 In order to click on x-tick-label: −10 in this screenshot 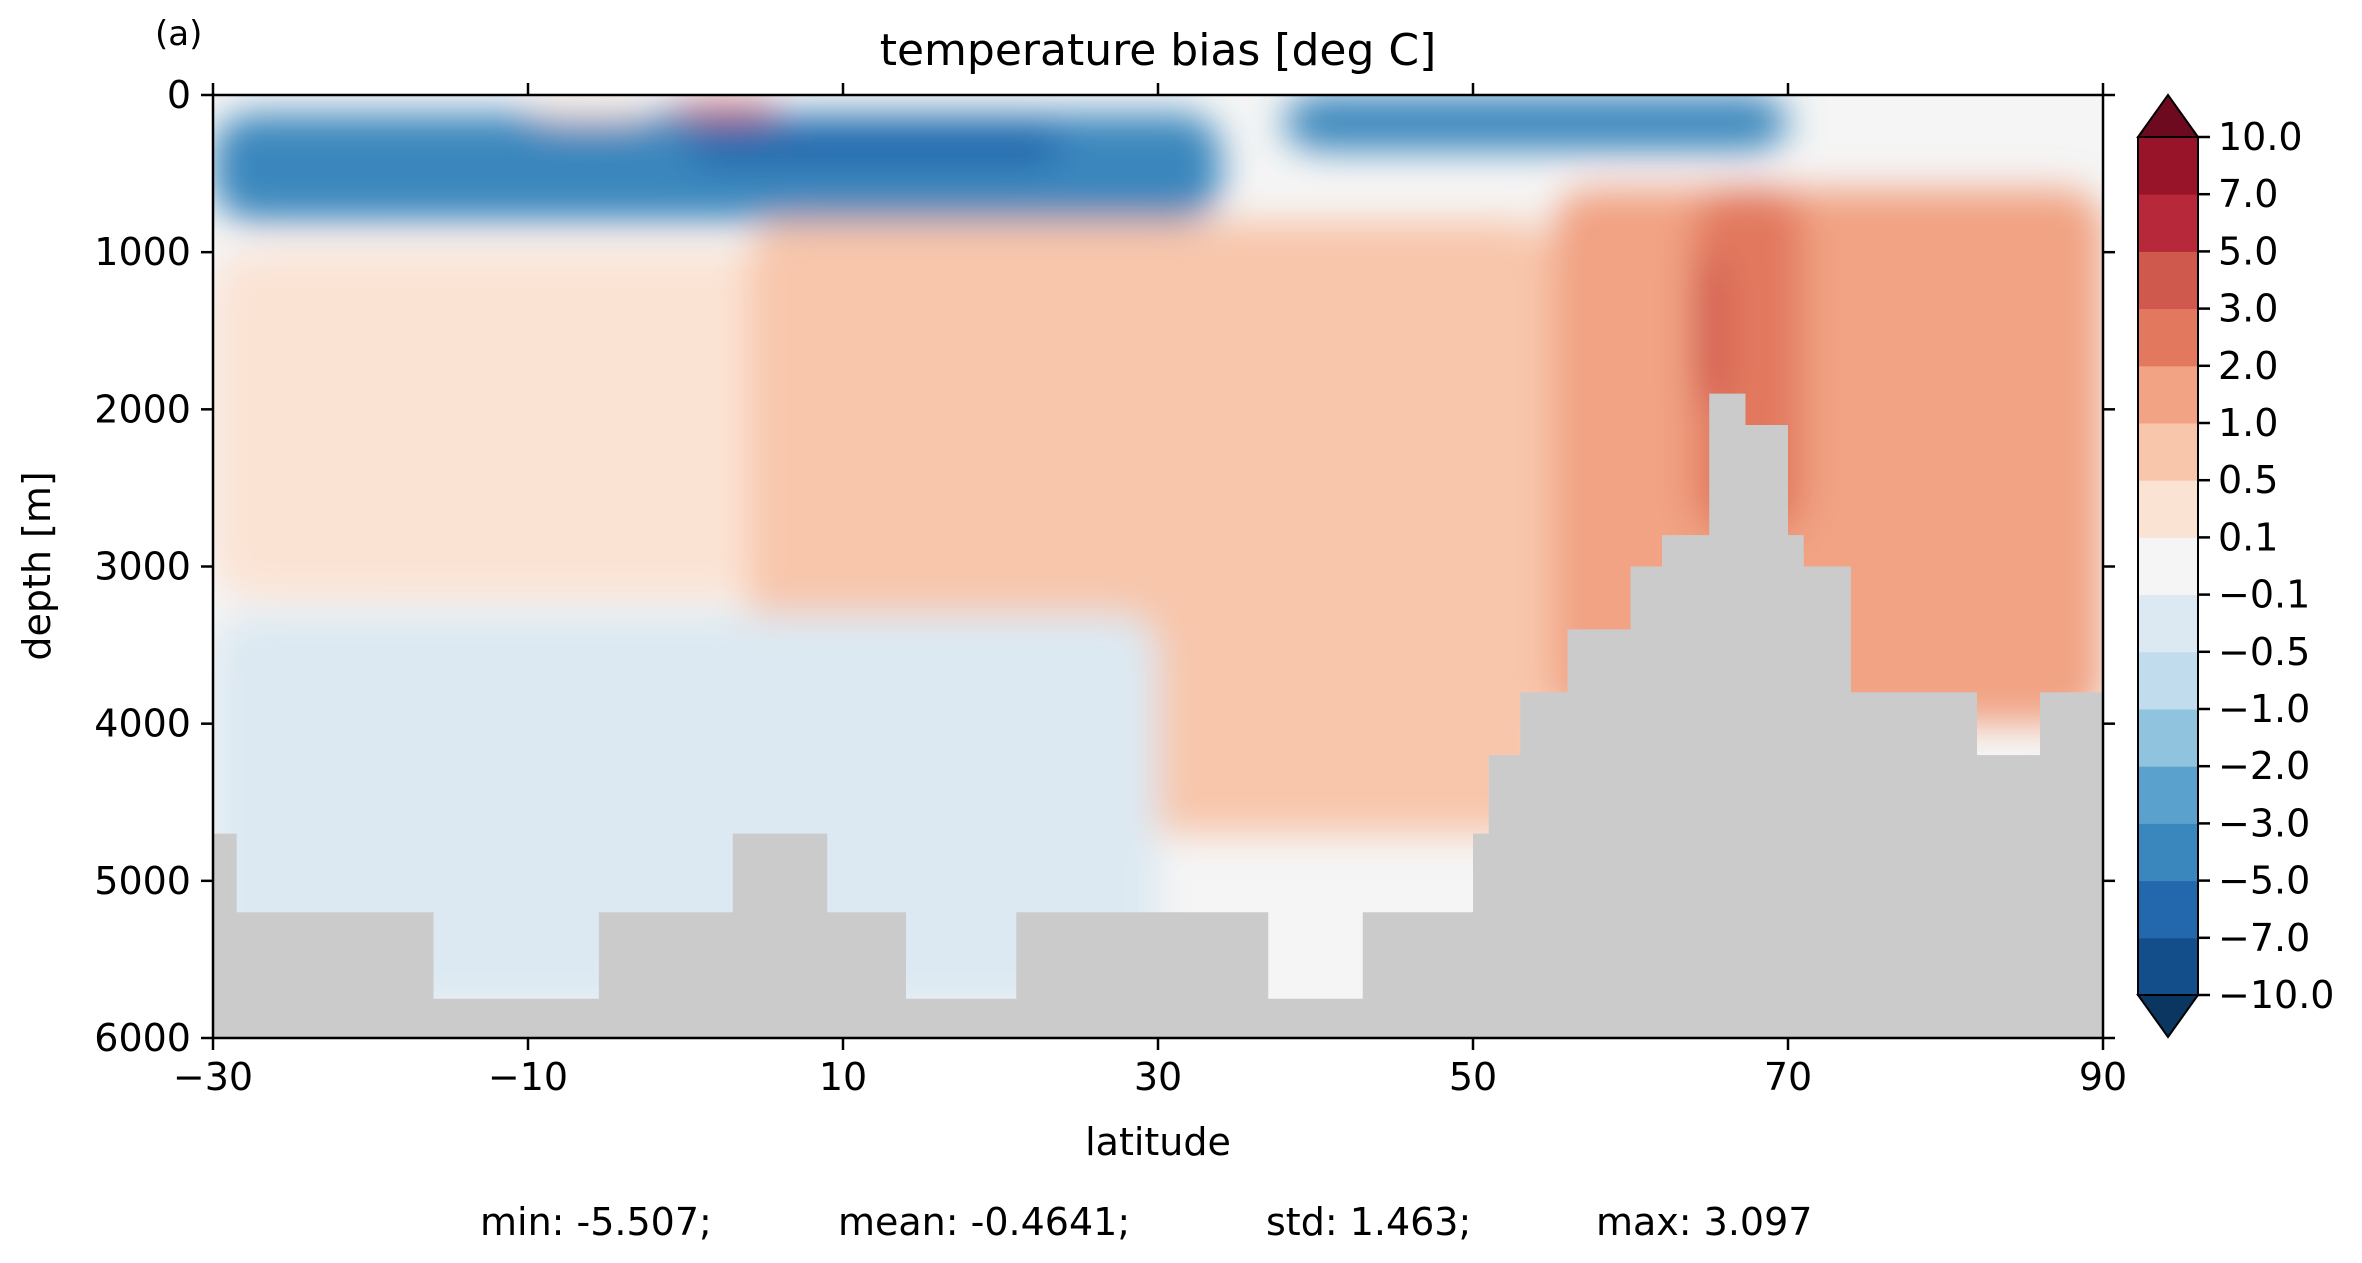, I will do `click(528, 1077)`.